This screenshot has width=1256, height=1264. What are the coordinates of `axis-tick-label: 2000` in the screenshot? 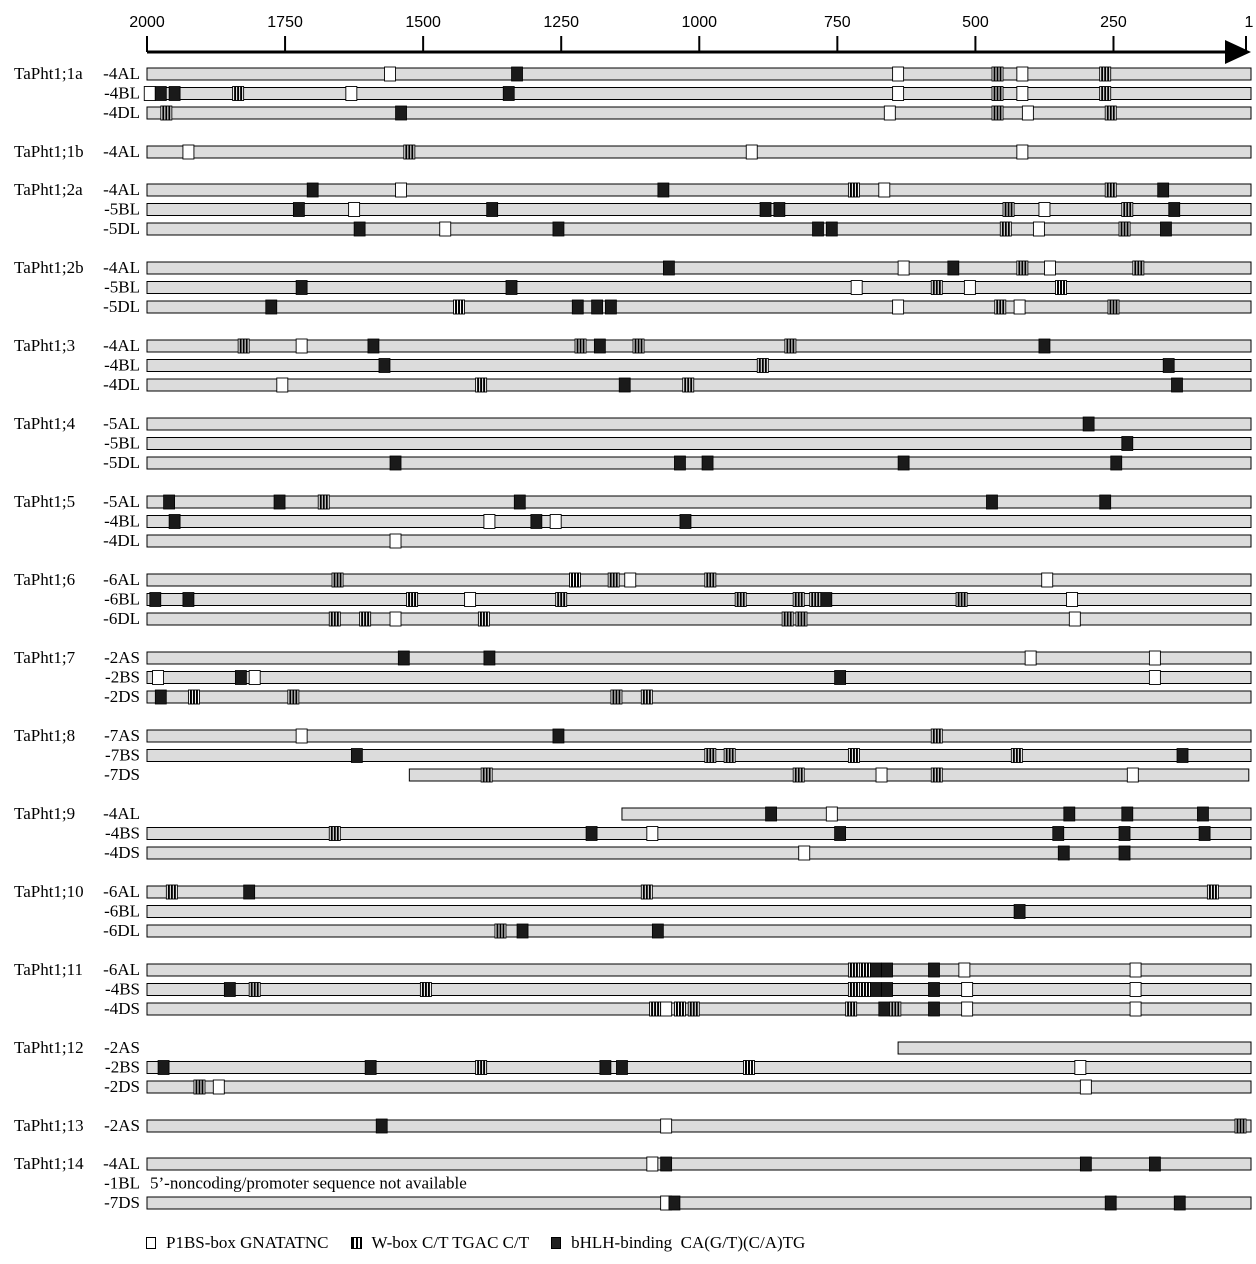 It's located at (147, 22).